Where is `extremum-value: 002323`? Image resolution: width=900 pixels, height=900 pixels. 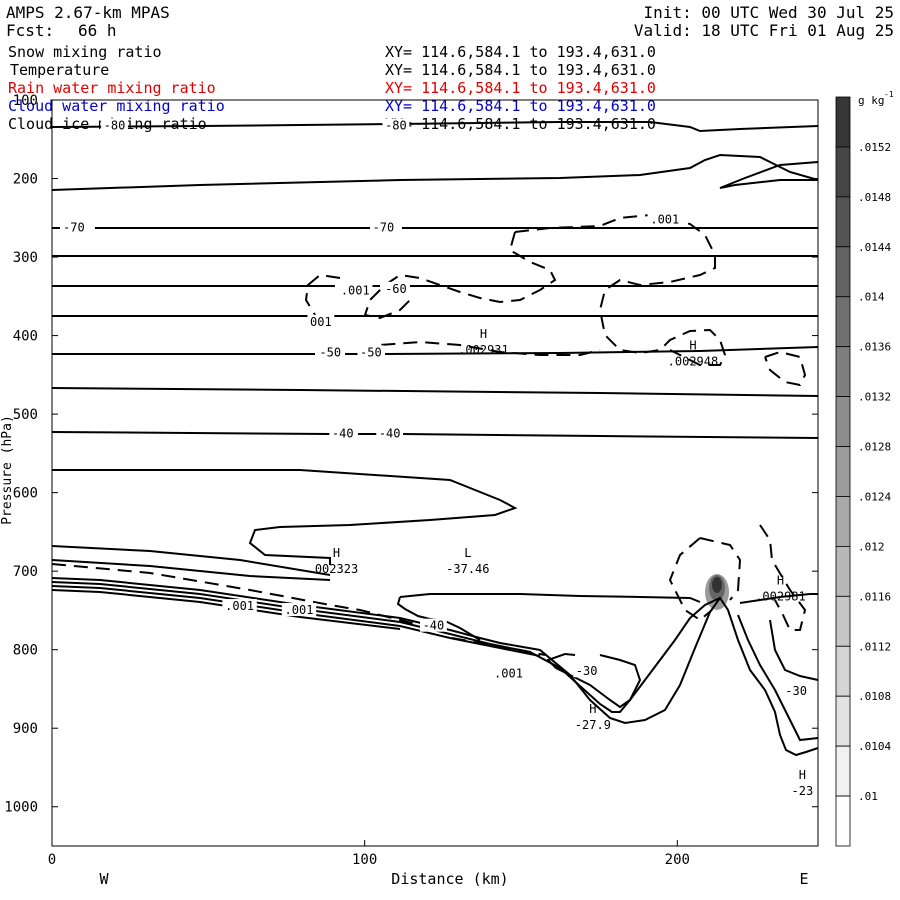
extremum-value: 002323 is located at coordinates (336, 569).